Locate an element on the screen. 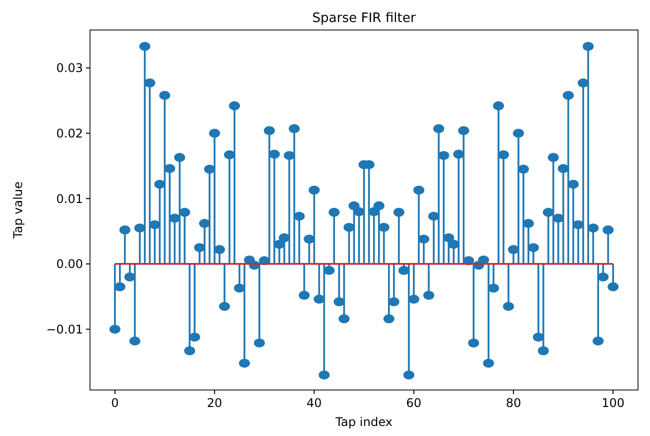 The height and width of the screenshot is (436, 650). y-tick-label: 0.02 is located at coordinates (69, 133).